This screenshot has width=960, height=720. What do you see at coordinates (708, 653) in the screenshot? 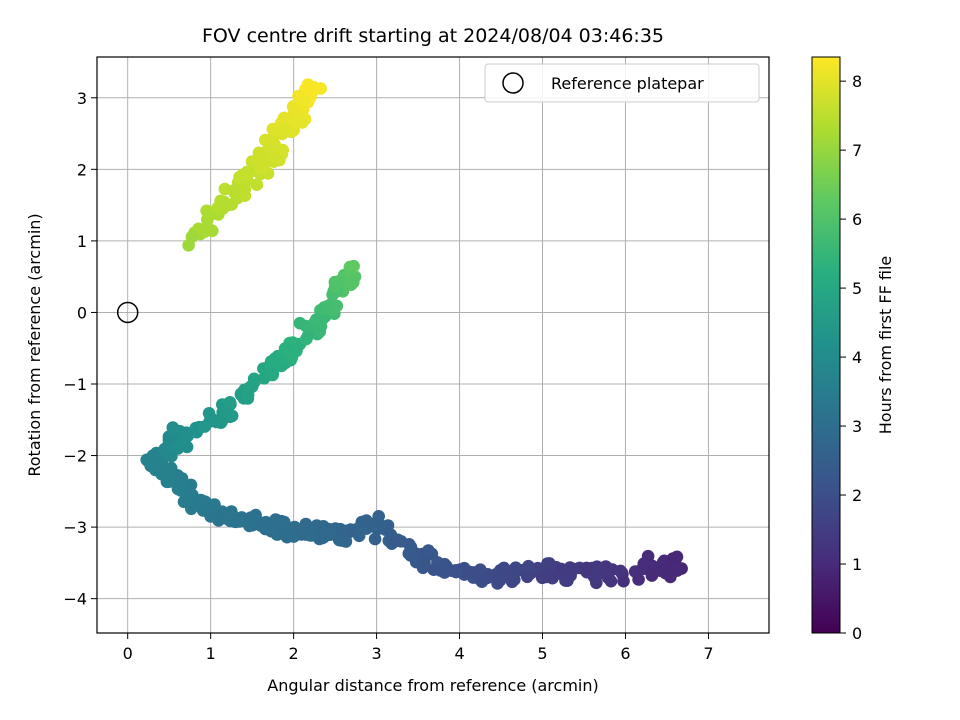
I see `x-tick-label: 7` at bounding box center [708, 653].